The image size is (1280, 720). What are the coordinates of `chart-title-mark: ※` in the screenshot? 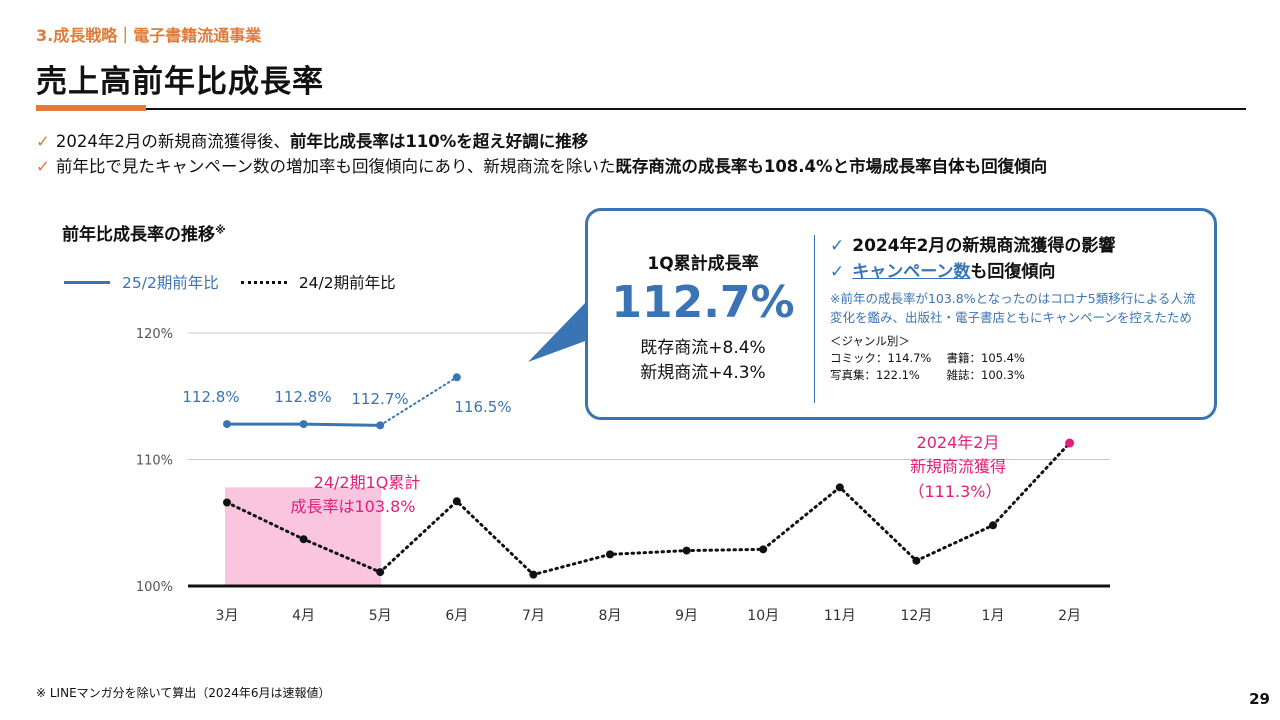 It's located at (220, 230).